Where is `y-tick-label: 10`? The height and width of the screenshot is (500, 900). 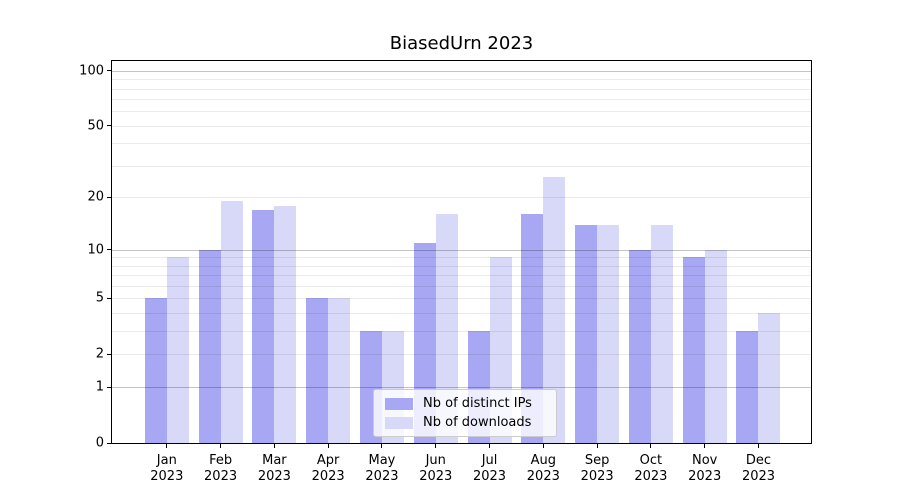 y-tick-label: 10 is located at coordinates (95, 250).